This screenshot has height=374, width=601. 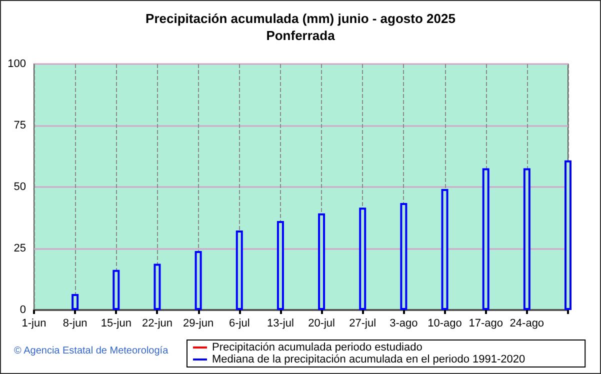 What do you see at coordinates (20, 248) in the screenshot?
I see `y-tick-label: 25` at bounding box center [20, 248].